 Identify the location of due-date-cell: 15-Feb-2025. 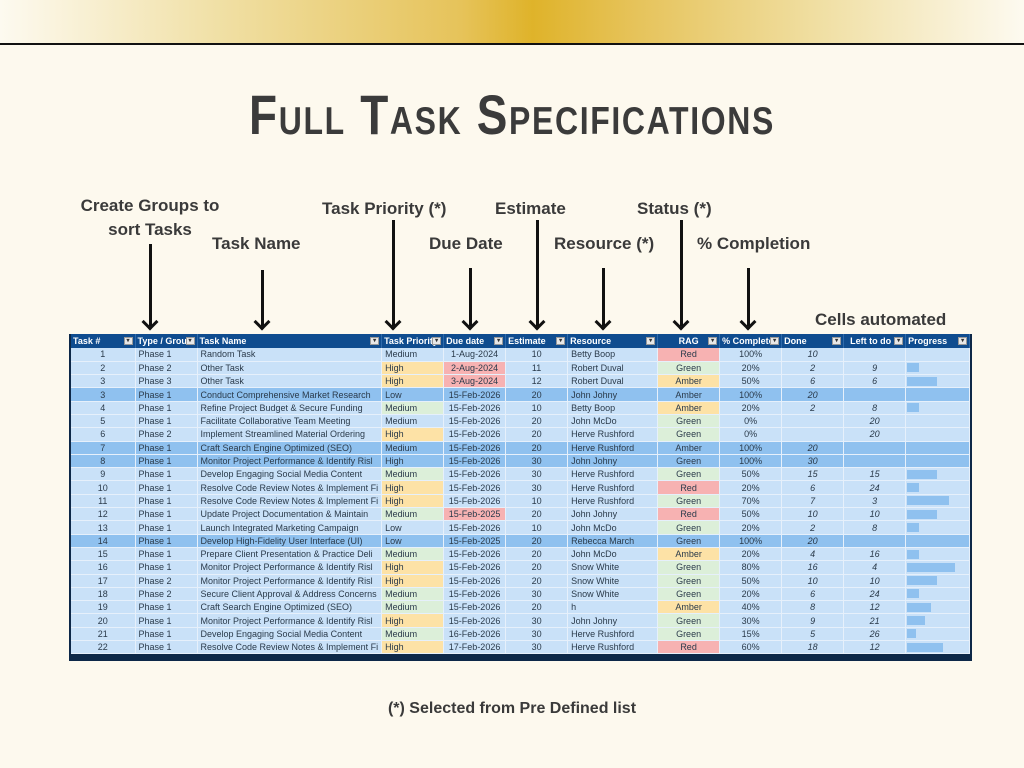
(475, 541).